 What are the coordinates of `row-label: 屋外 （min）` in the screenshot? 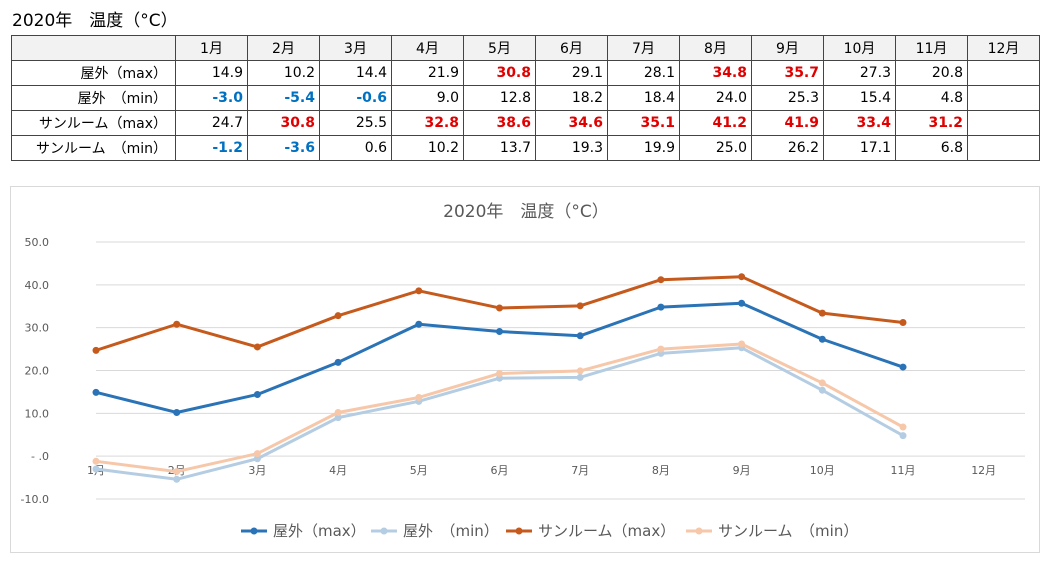 It's located at (93, 98).